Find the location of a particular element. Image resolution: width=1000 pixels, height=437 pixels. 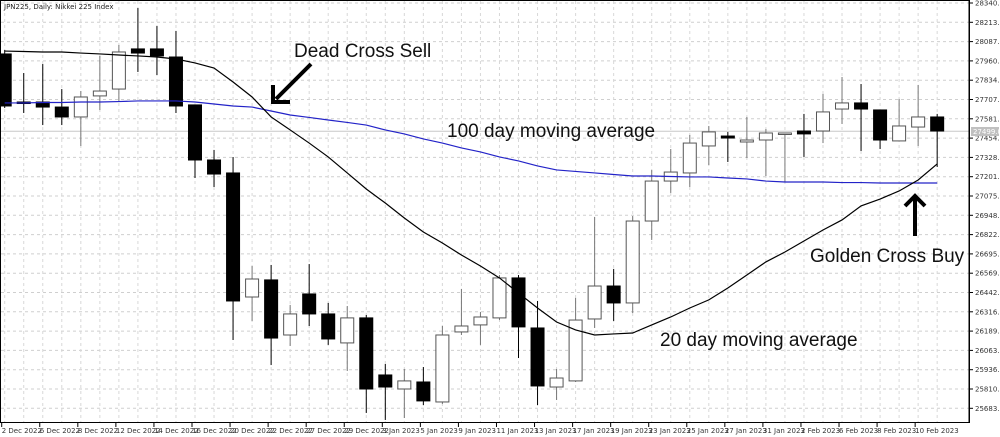

x-tick-label: 25 Jan 2023 is located at coordinates (708, 431).